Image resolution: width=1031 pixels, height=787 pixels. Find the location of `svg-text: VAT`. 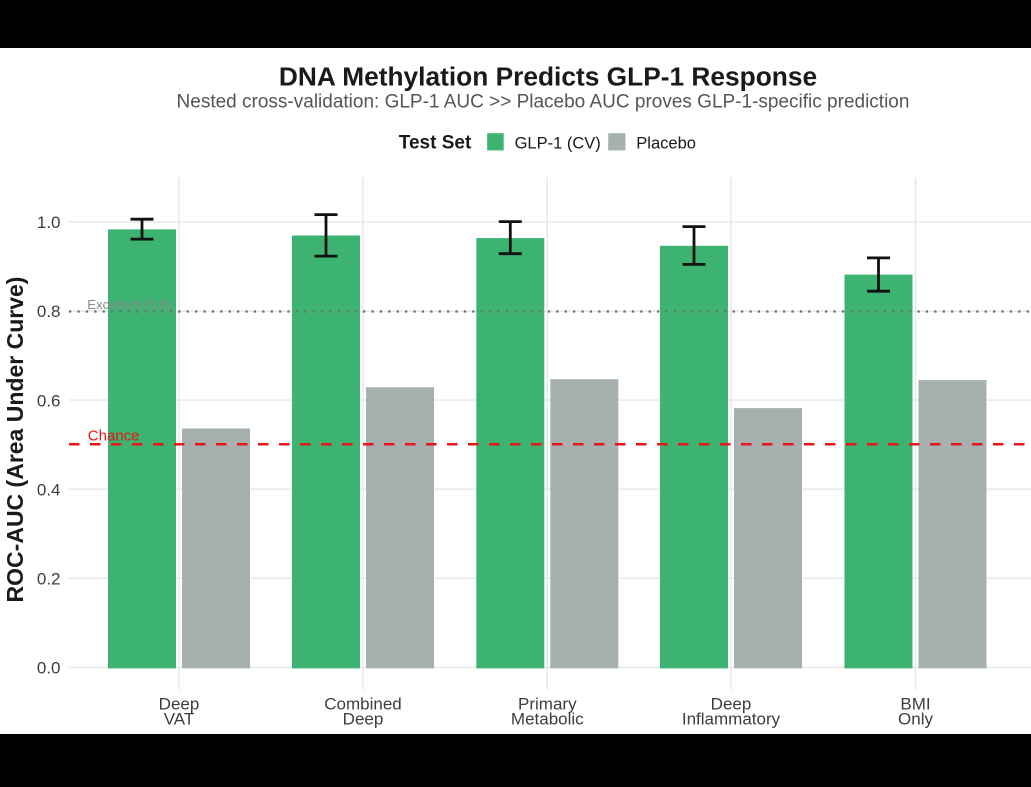

svg-text: VAT is located at coordinates (179, 719).